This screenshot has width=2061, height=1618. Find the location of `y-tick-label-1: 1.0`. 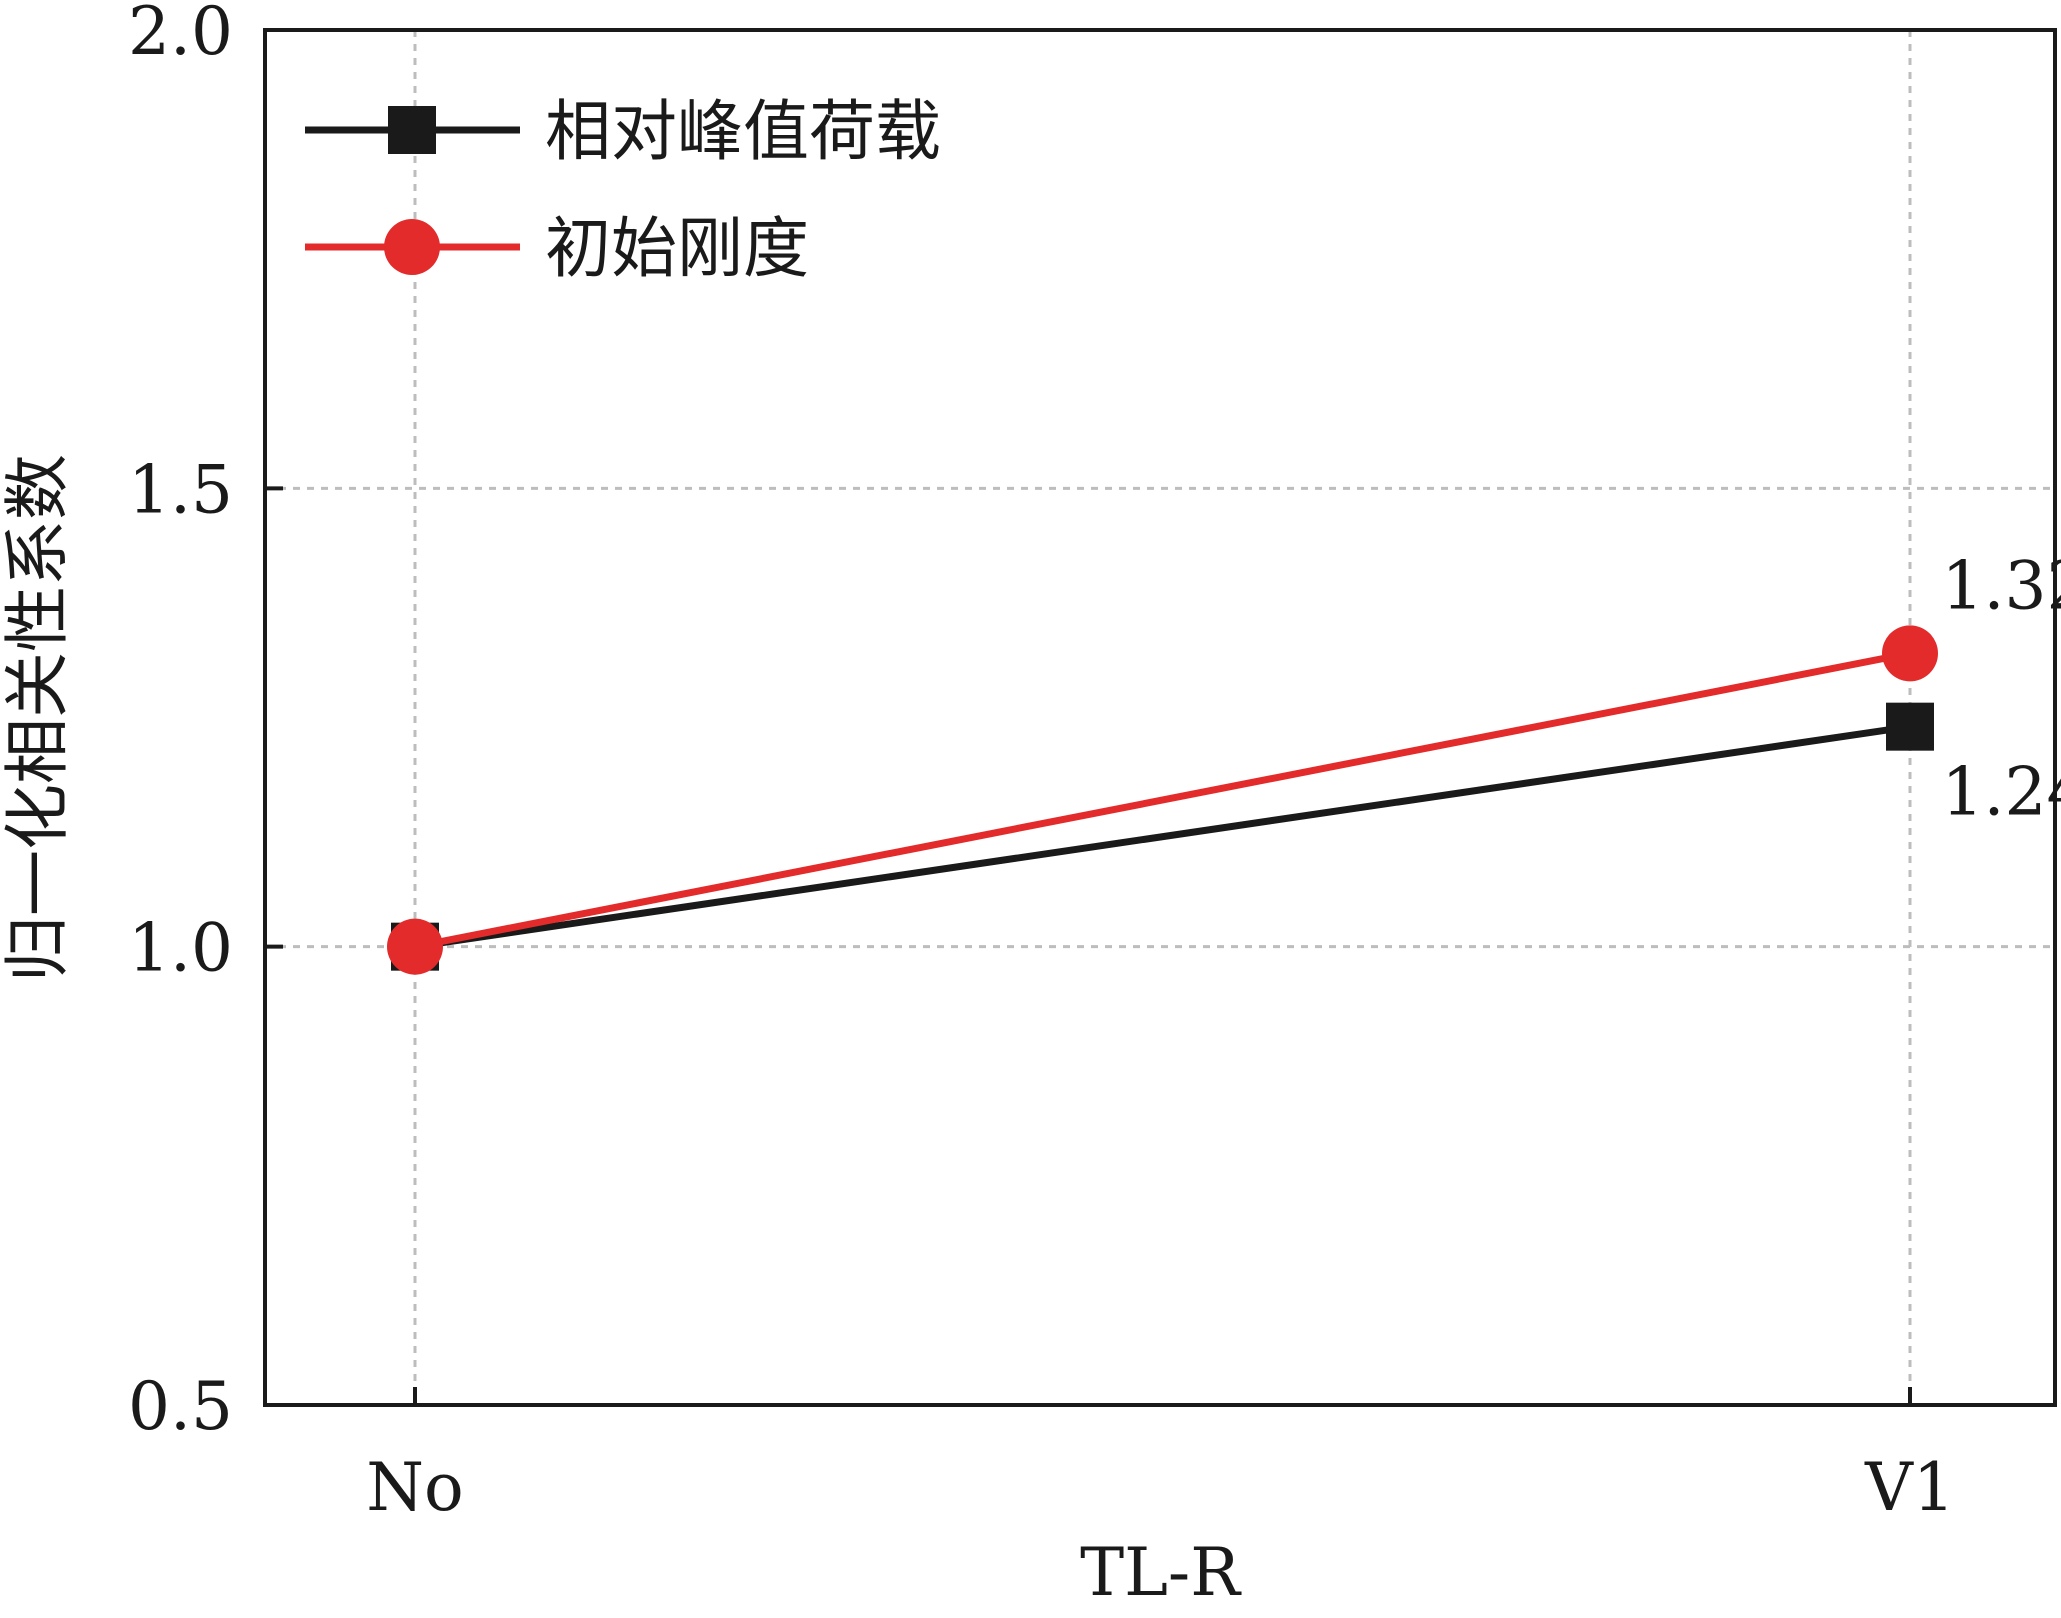

y-tick-label-1: 1.0 is located at coordinates (180, 948).